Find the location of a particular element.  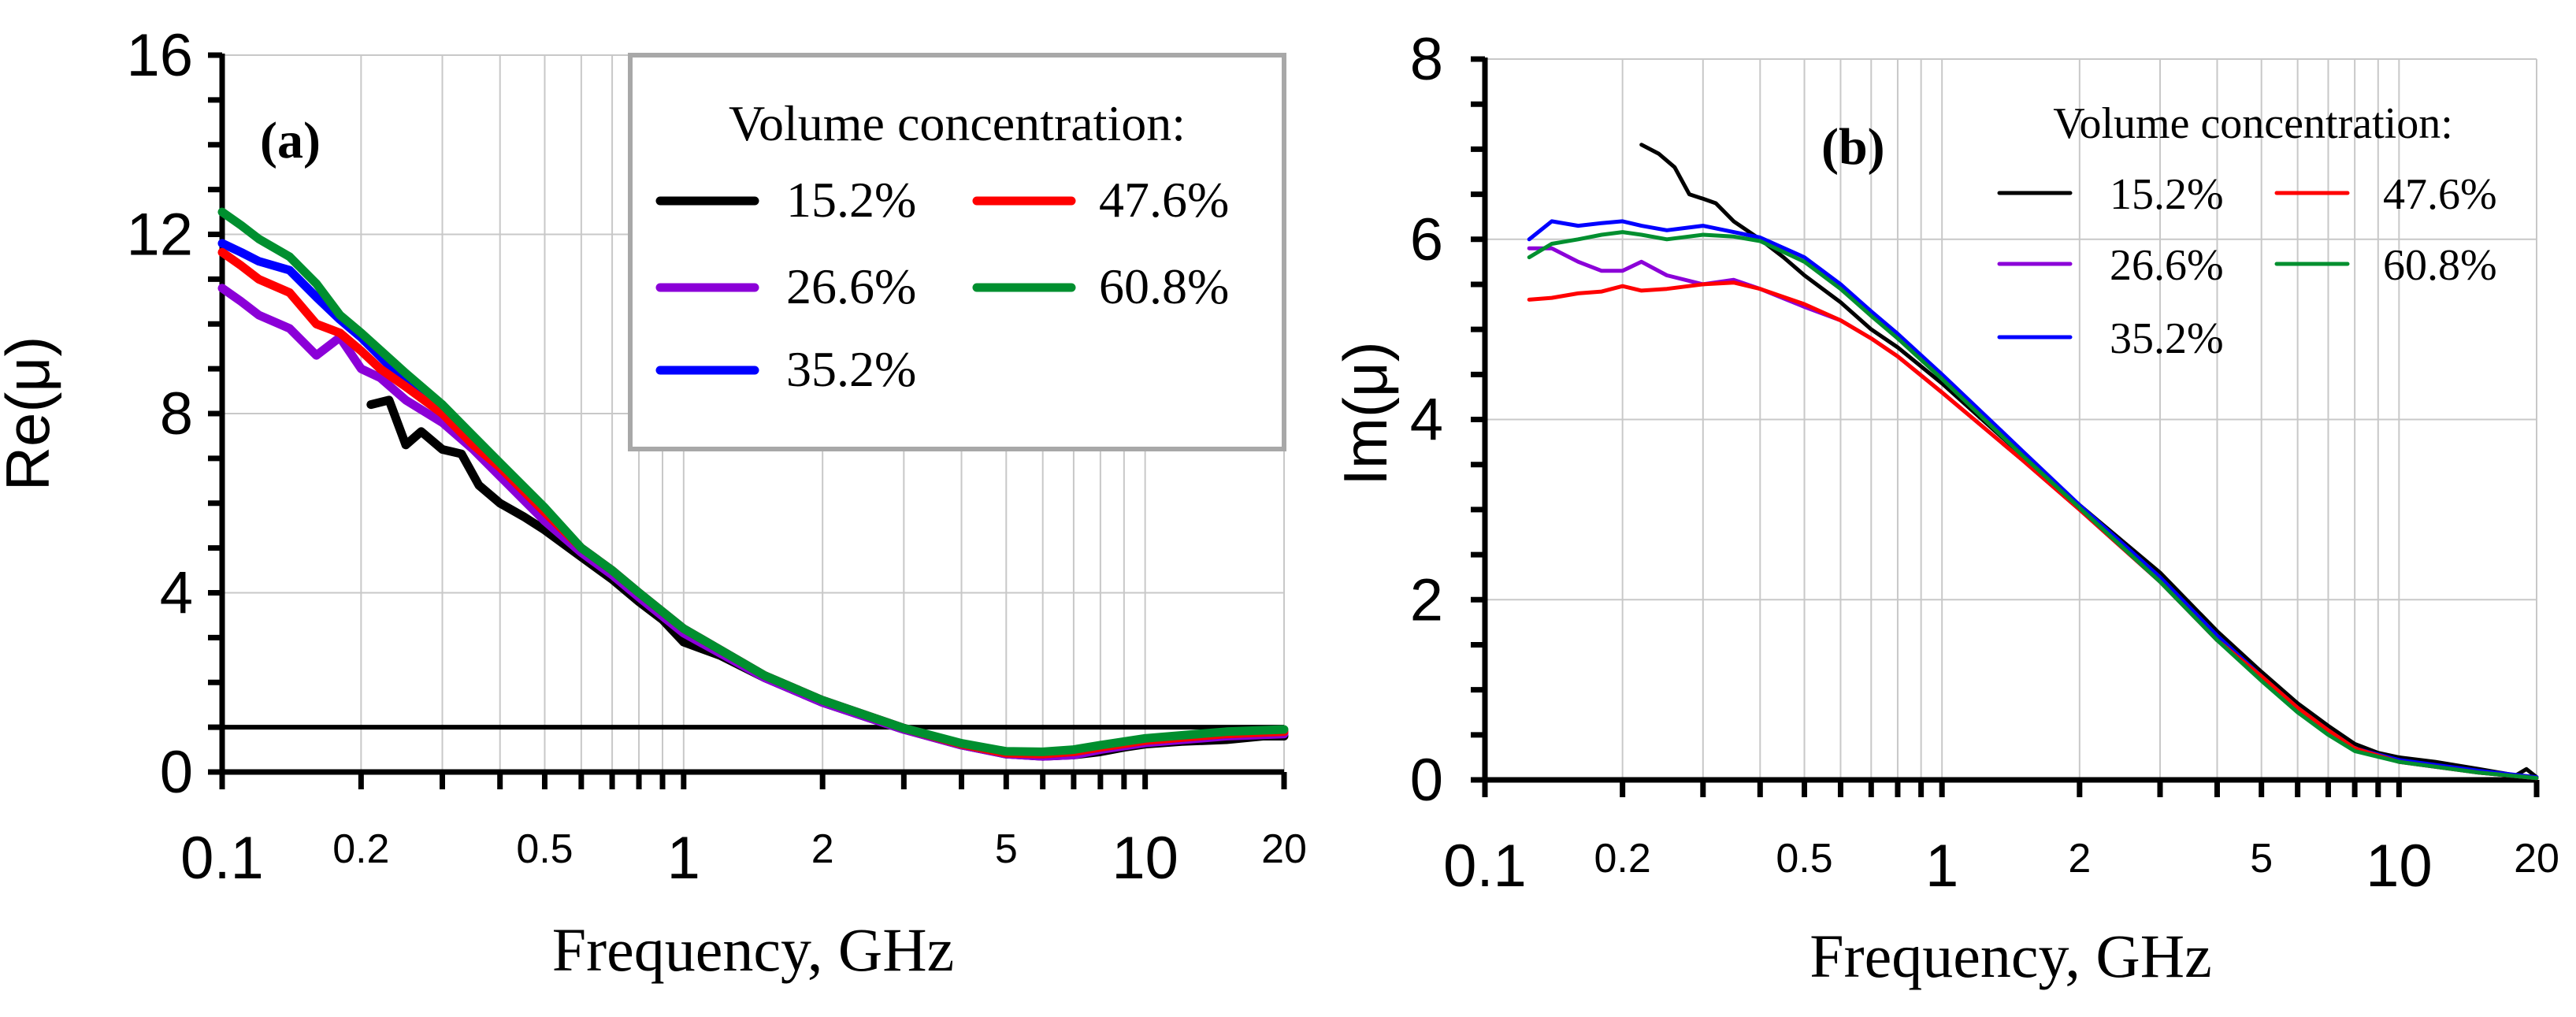

y-tick-label-16: 16 is located at coordinates (159, 56).